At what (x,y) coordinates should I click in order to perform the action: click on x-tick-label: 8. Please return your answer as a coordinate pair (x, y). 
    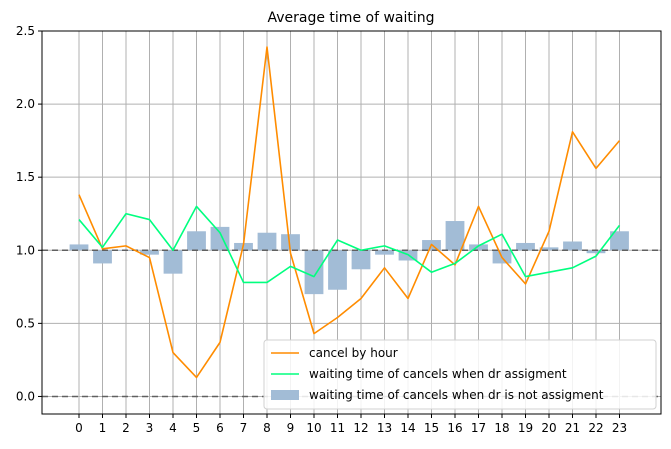
    Looking at the image, I should click on (267, 428).